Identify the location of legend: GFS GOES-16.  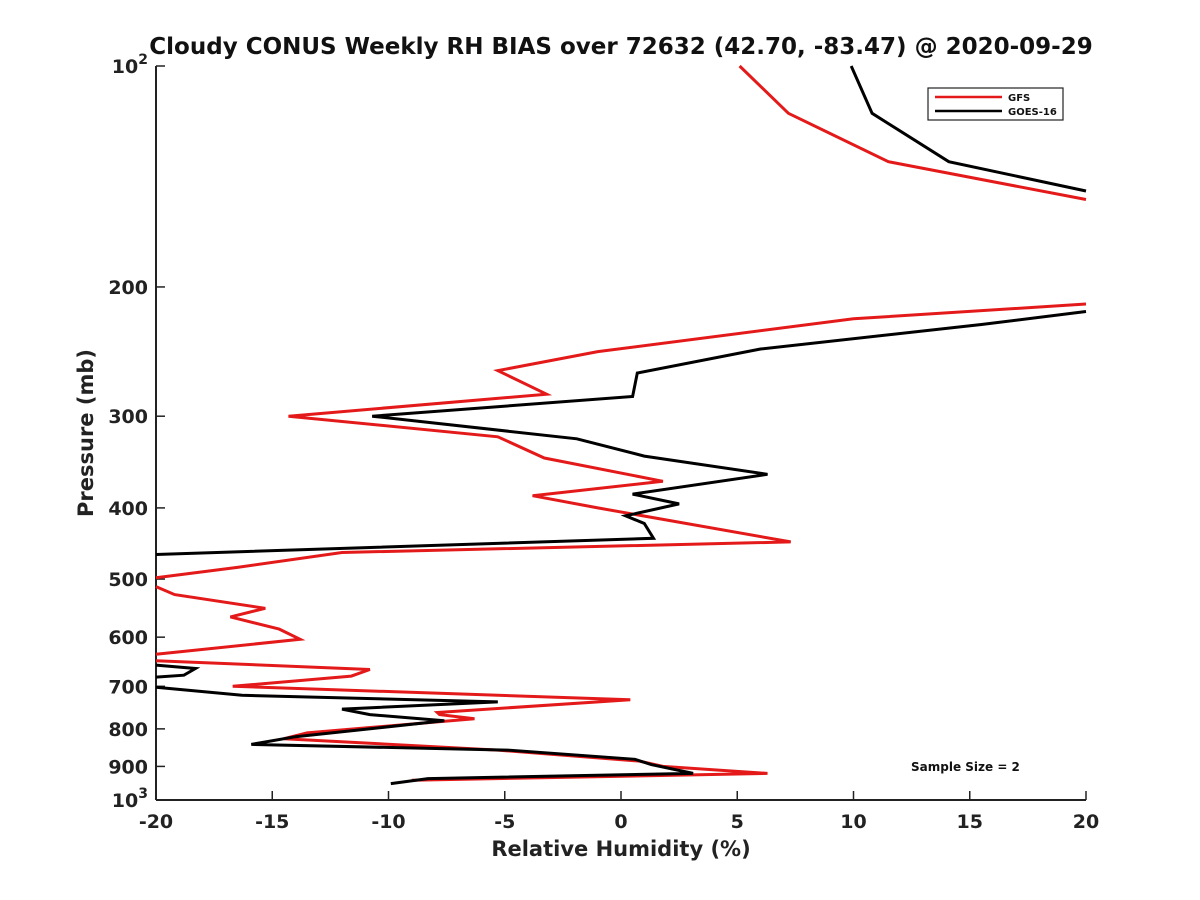
(995, 104).